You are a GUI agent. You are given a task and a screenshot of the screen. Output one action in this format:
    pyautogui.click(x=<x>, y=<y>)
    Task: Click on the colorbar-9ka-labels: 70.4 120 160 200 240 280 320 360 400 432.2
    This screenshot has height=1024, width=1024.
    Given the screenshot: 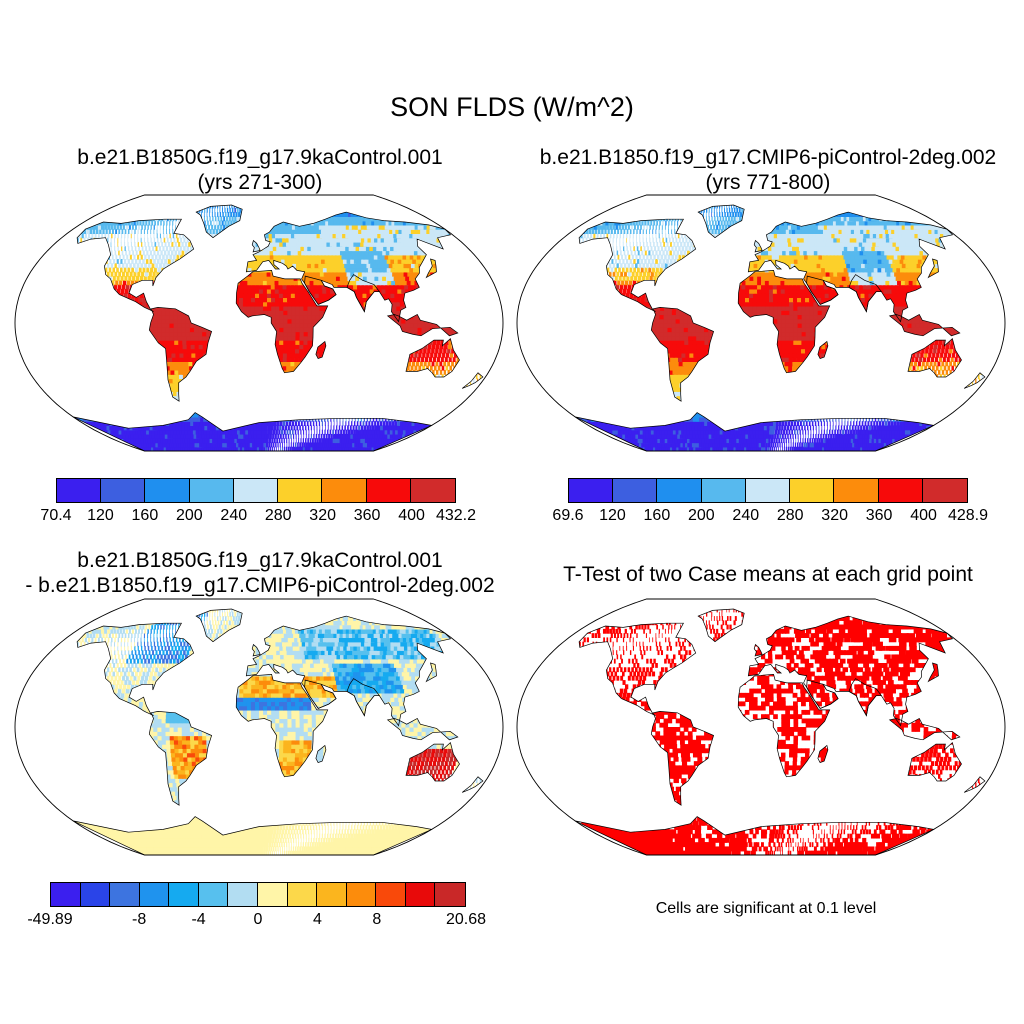 What is the action you would take?
    pyautogui.click(x=258, y=517)
    